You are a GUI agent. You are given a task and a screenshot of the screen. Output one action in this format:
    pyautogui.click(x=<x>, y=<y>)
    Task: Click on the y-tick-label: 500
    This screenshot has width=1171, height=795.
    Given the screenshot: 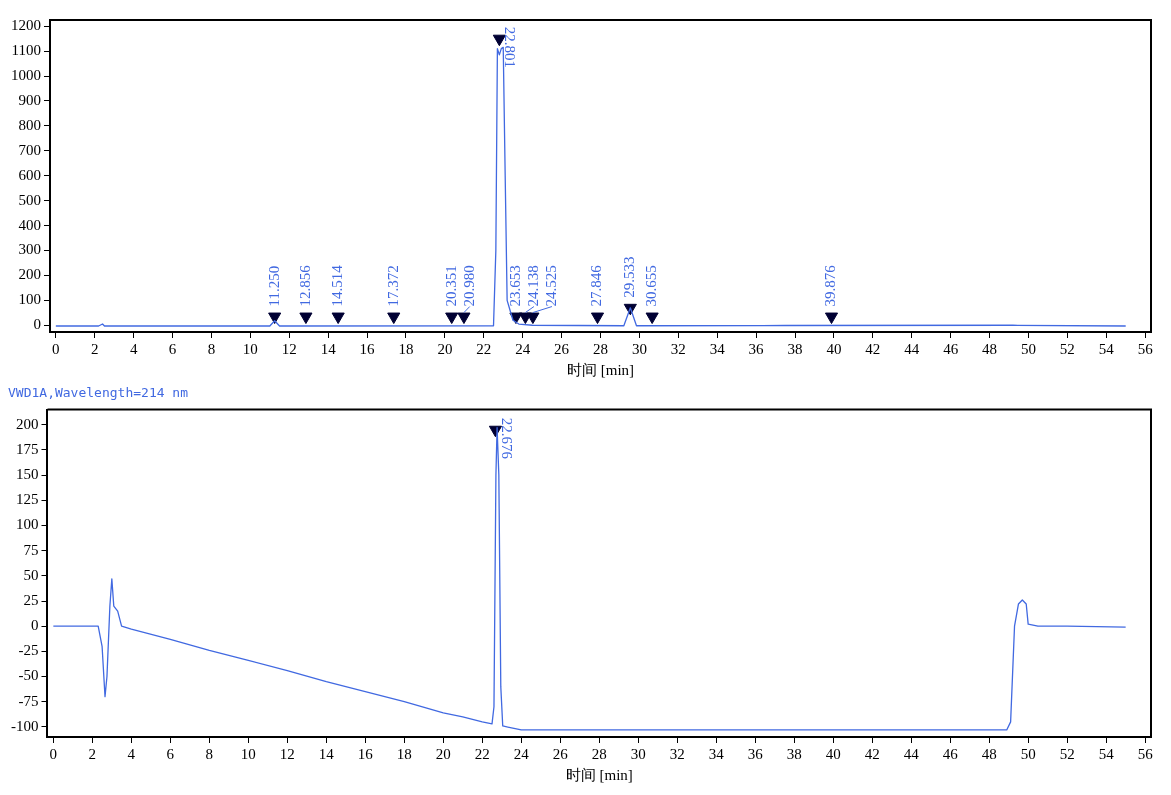 What is the action you would take?
    pyautogui.click(x=29, y=199)
    